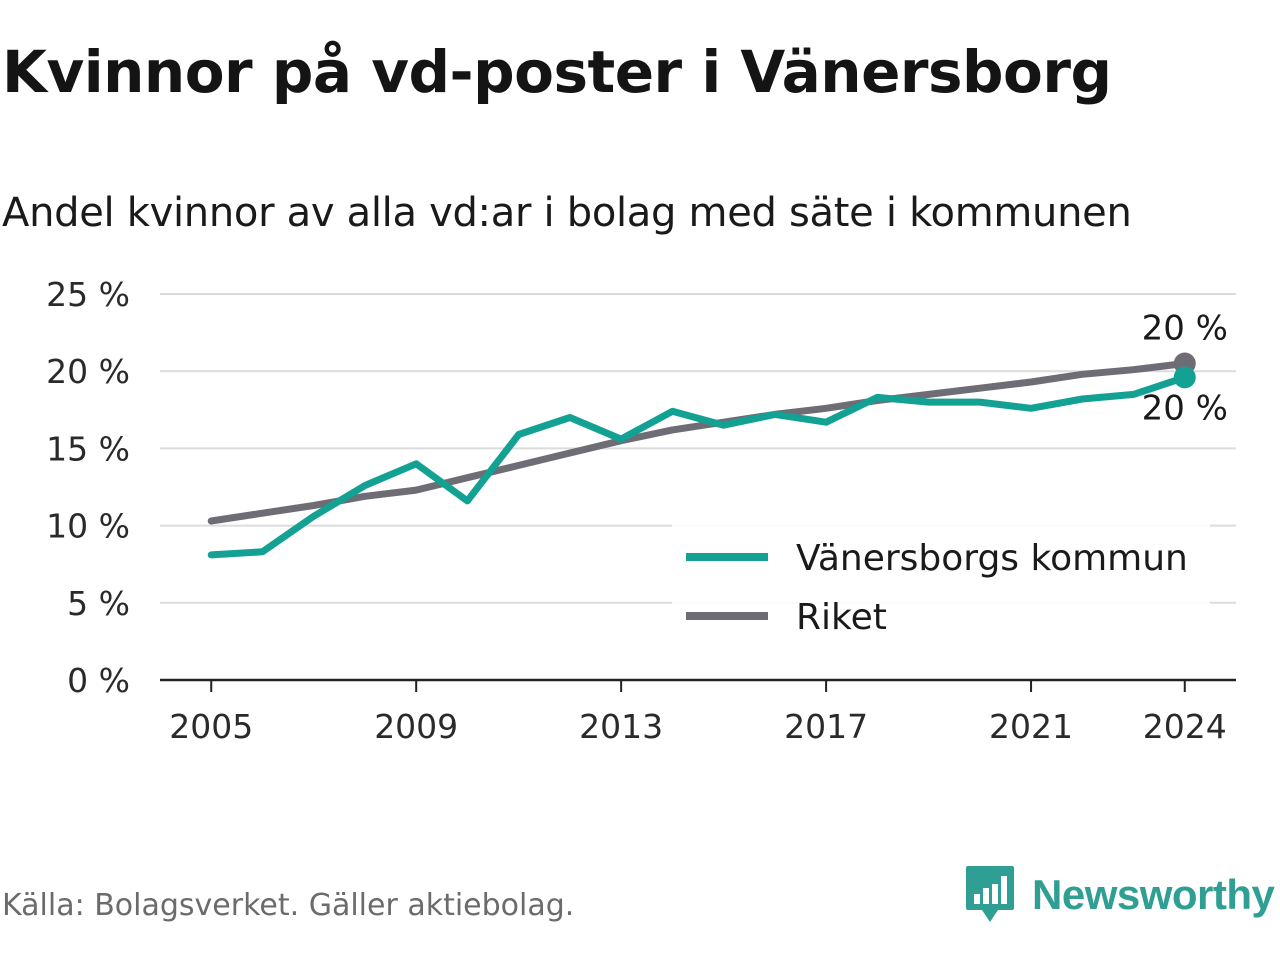  Describe the element at coordinates (88, 448) in the screenshot. I see `y-tick-label: 15 %` at that location.